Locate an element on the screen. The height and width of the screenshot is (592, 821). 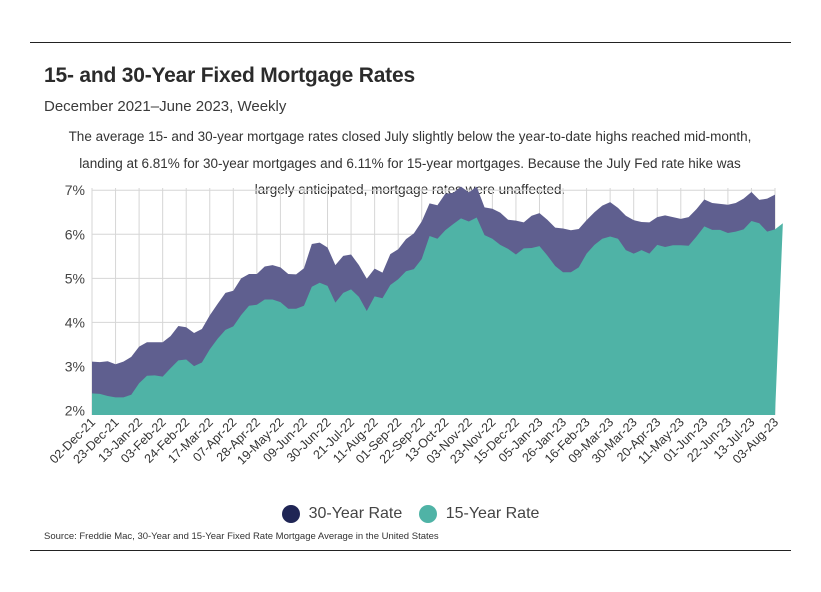
legend-label-30-year: 30-Year Rate is located at coordinates (355, 513).